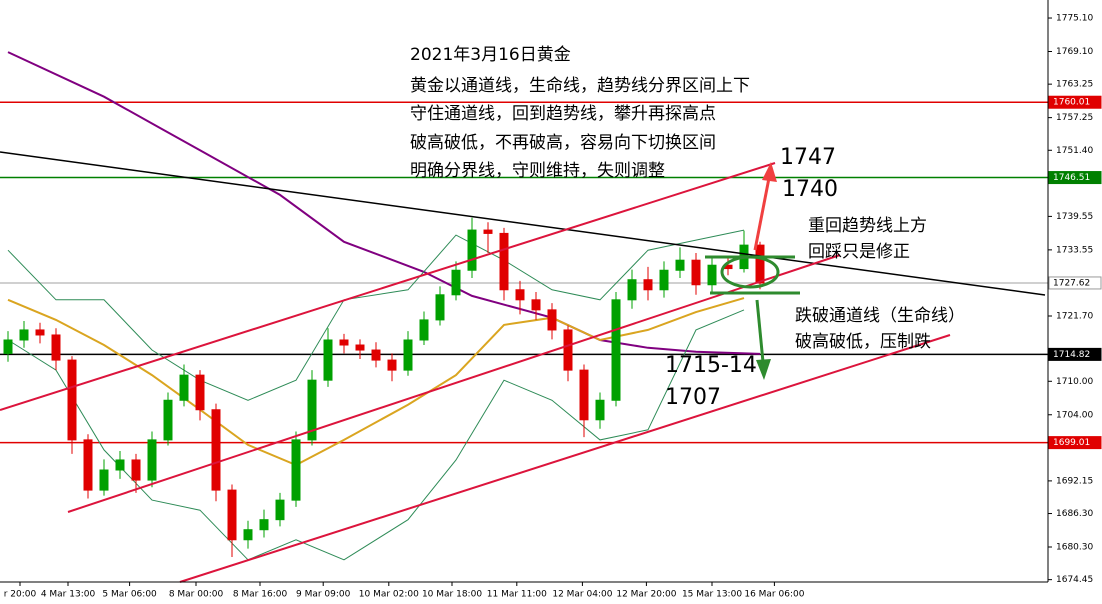 This screenshot has height=604, width=1102. Describe the element at coordinates (1074, 52) in the screenshot. I see `y-tick-label: 1769.10` at that location.